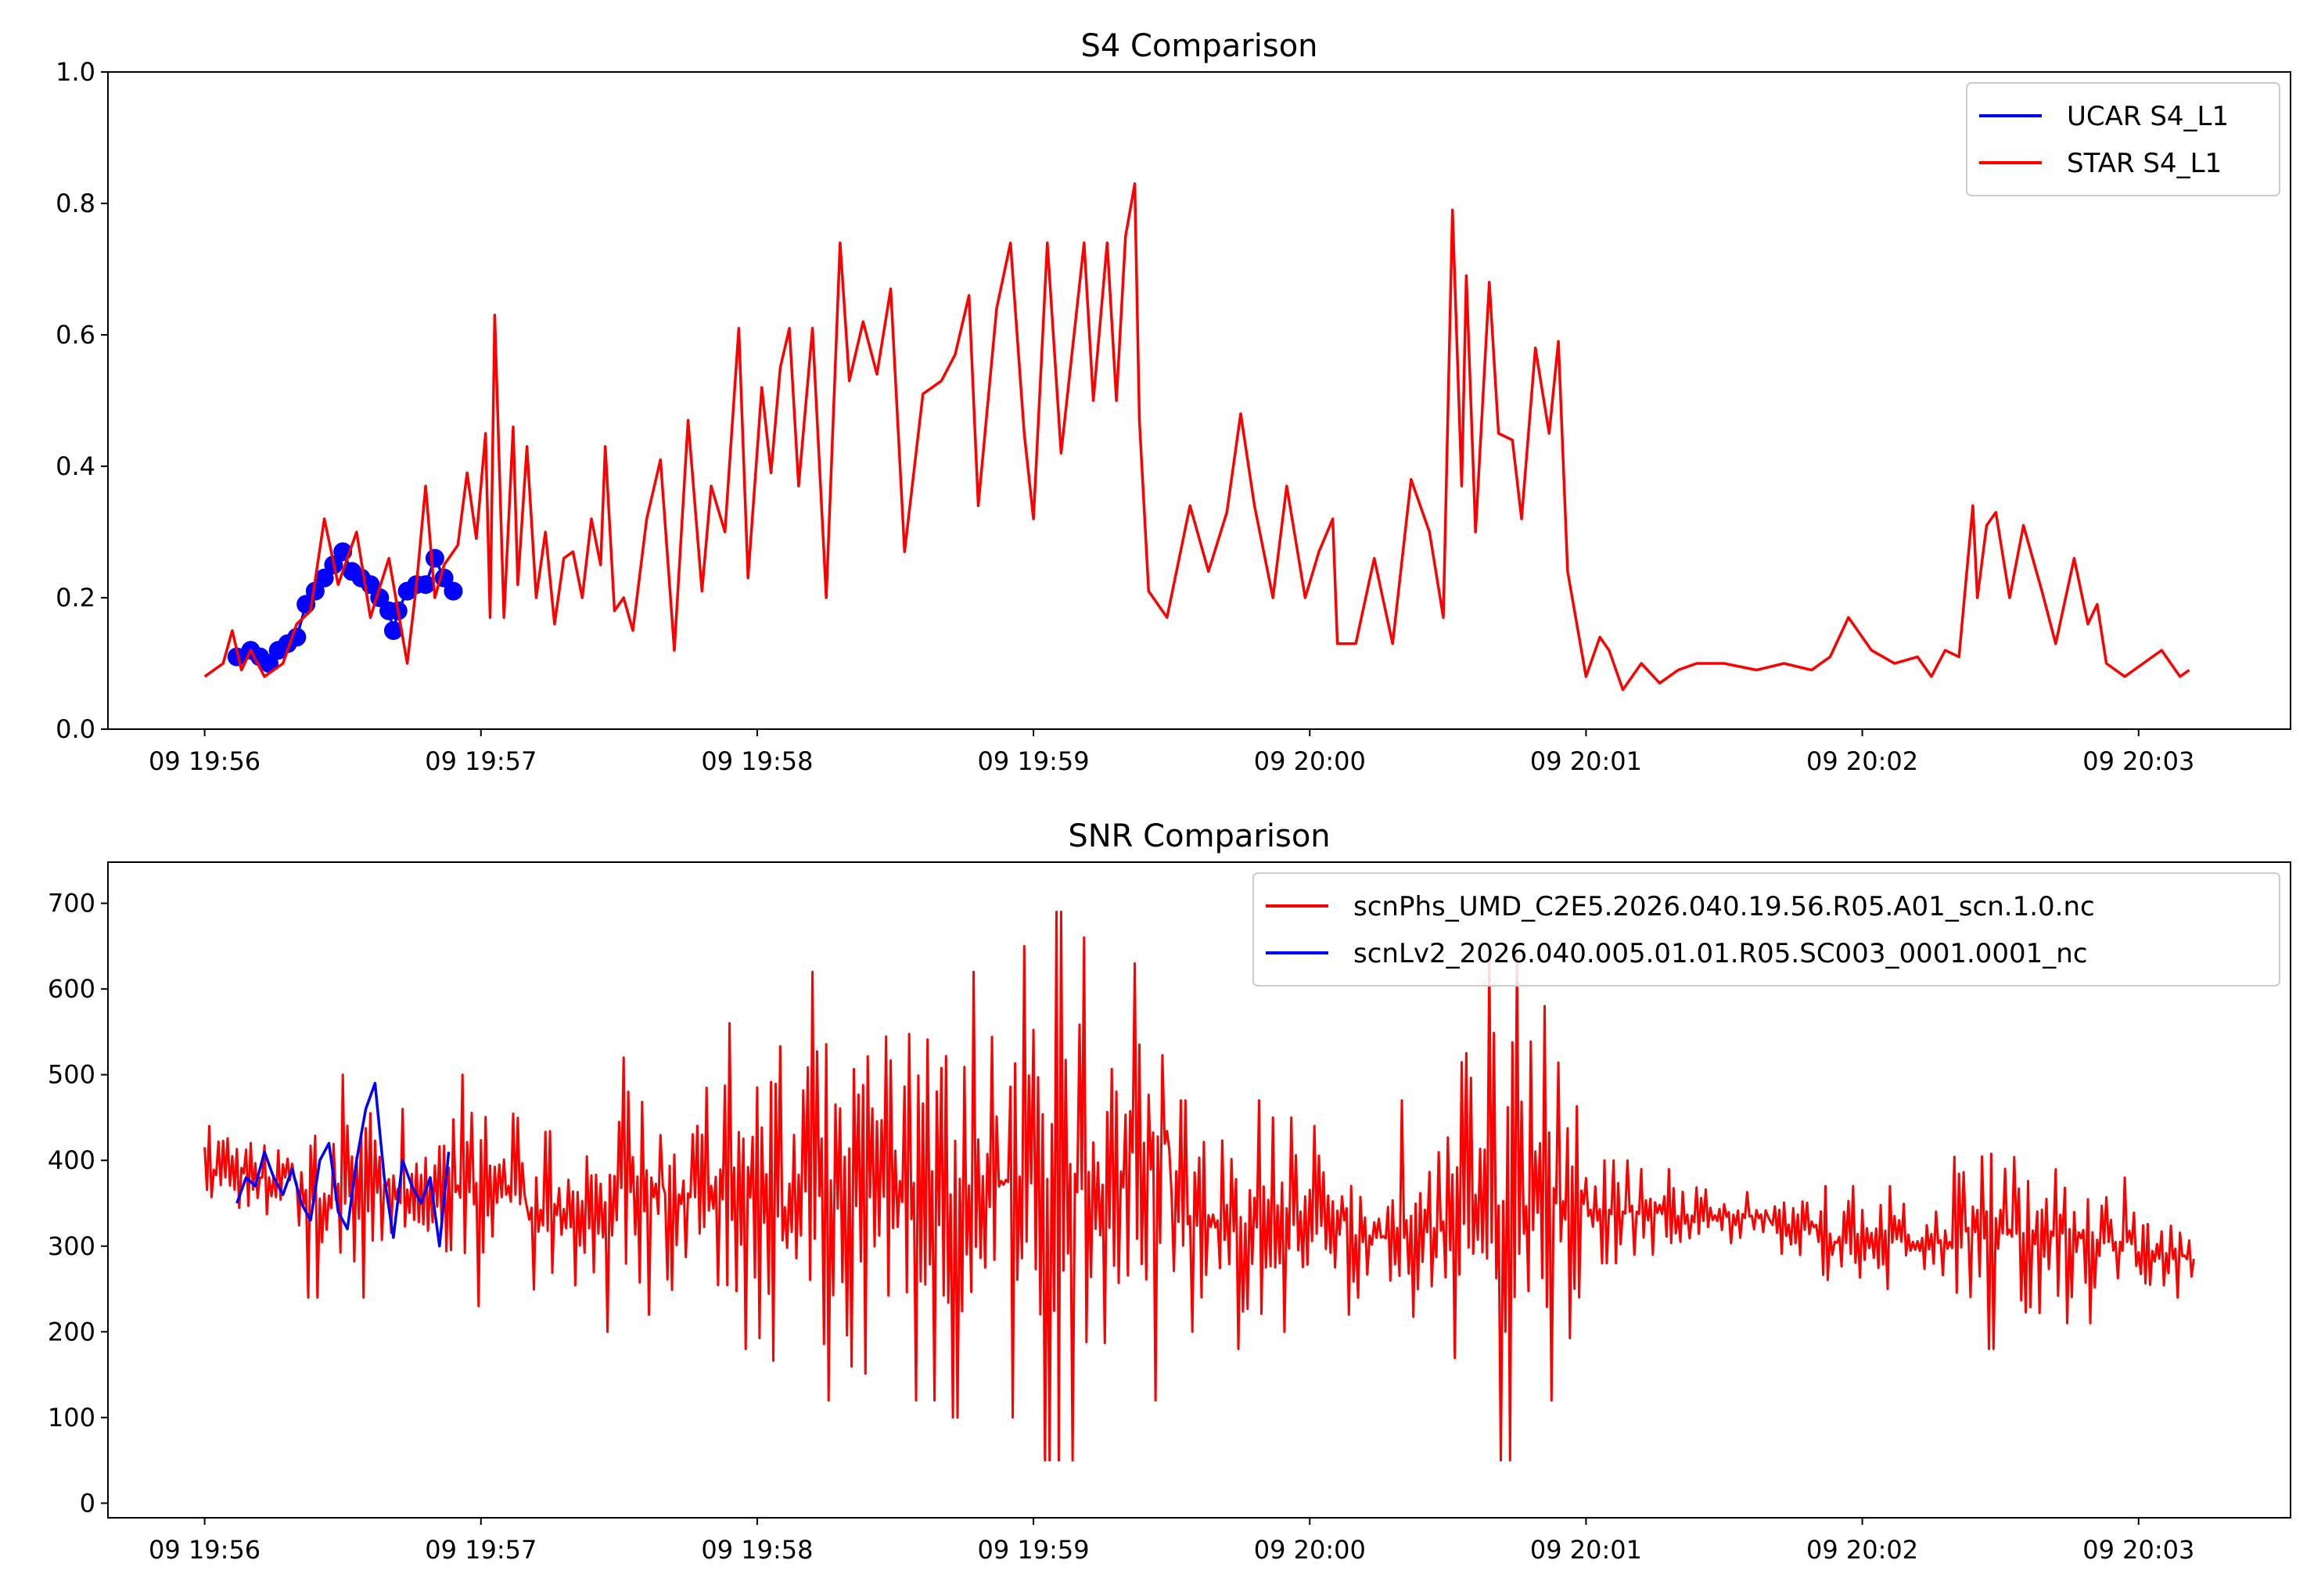  Describe the element at coordinates (1199, 46) in the screenshot. I see `chart-title: S4 Comparison` at that location.